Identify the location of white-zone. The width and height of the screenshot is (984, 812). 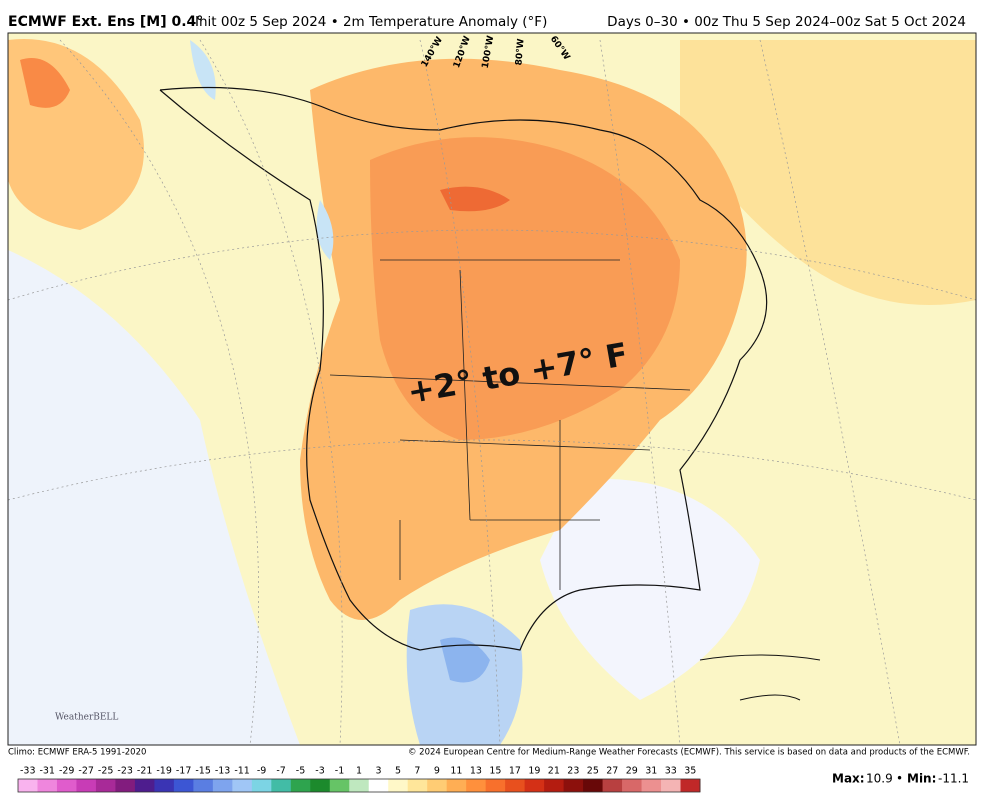
(650, 589).